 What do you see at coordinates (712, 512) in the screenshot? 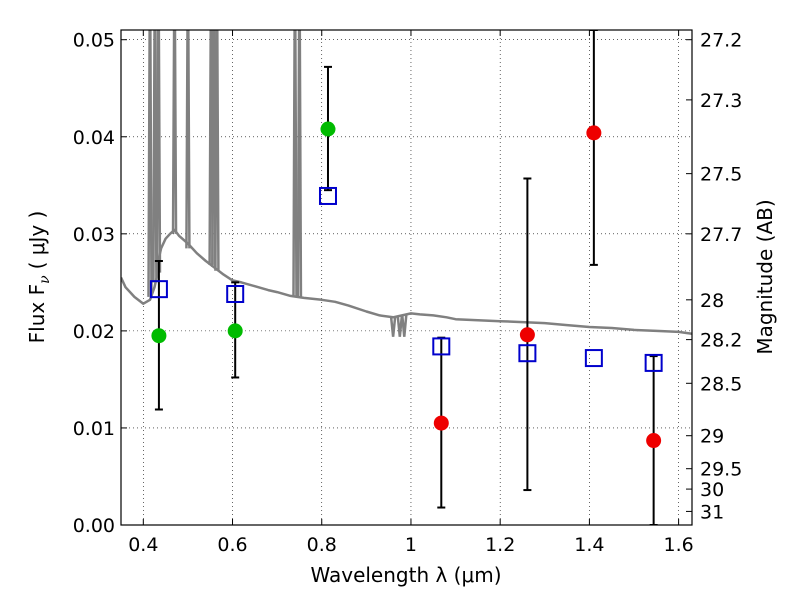
I see `mag-tick-label: 31` at bounding box center [712, 512].